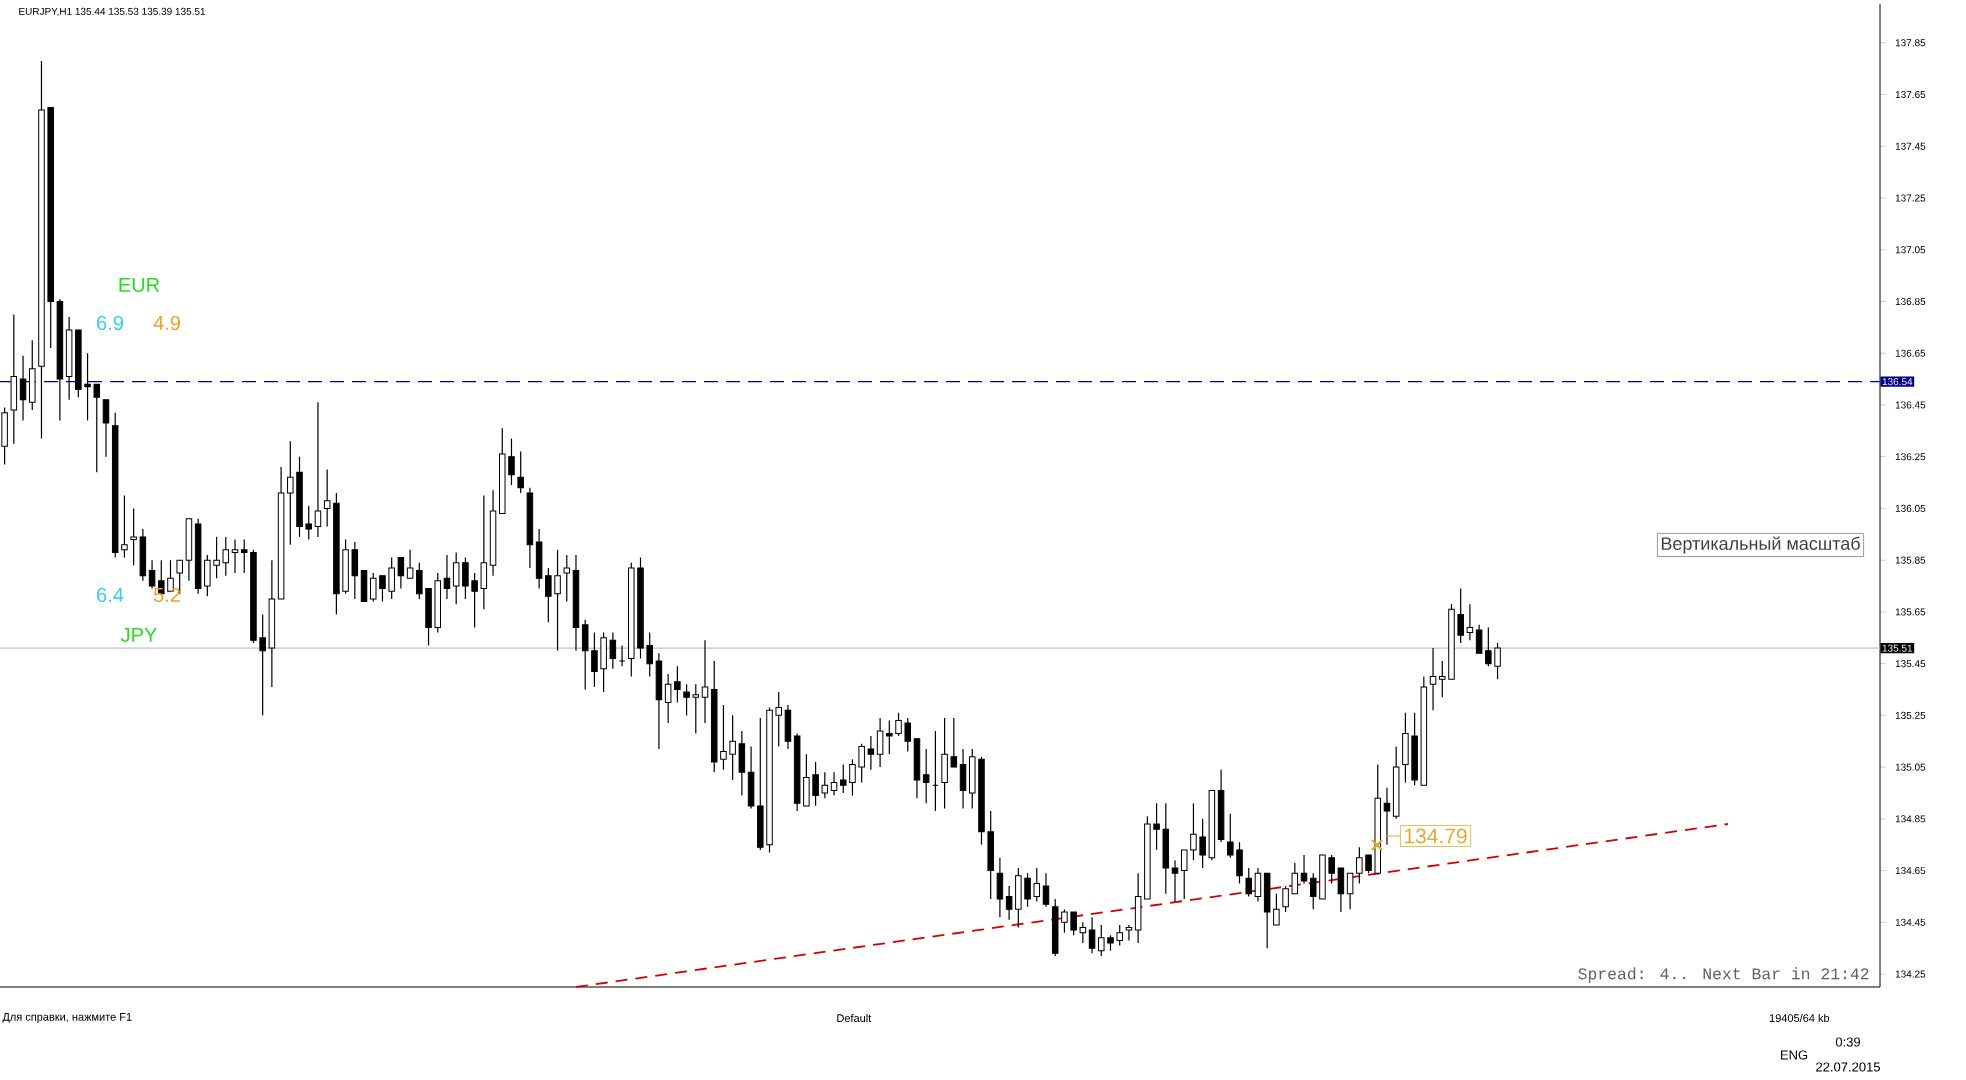 This screenshot has height=1080, width=1966. I want to click on y-tick-label: 134.85, so click(1910, 819).